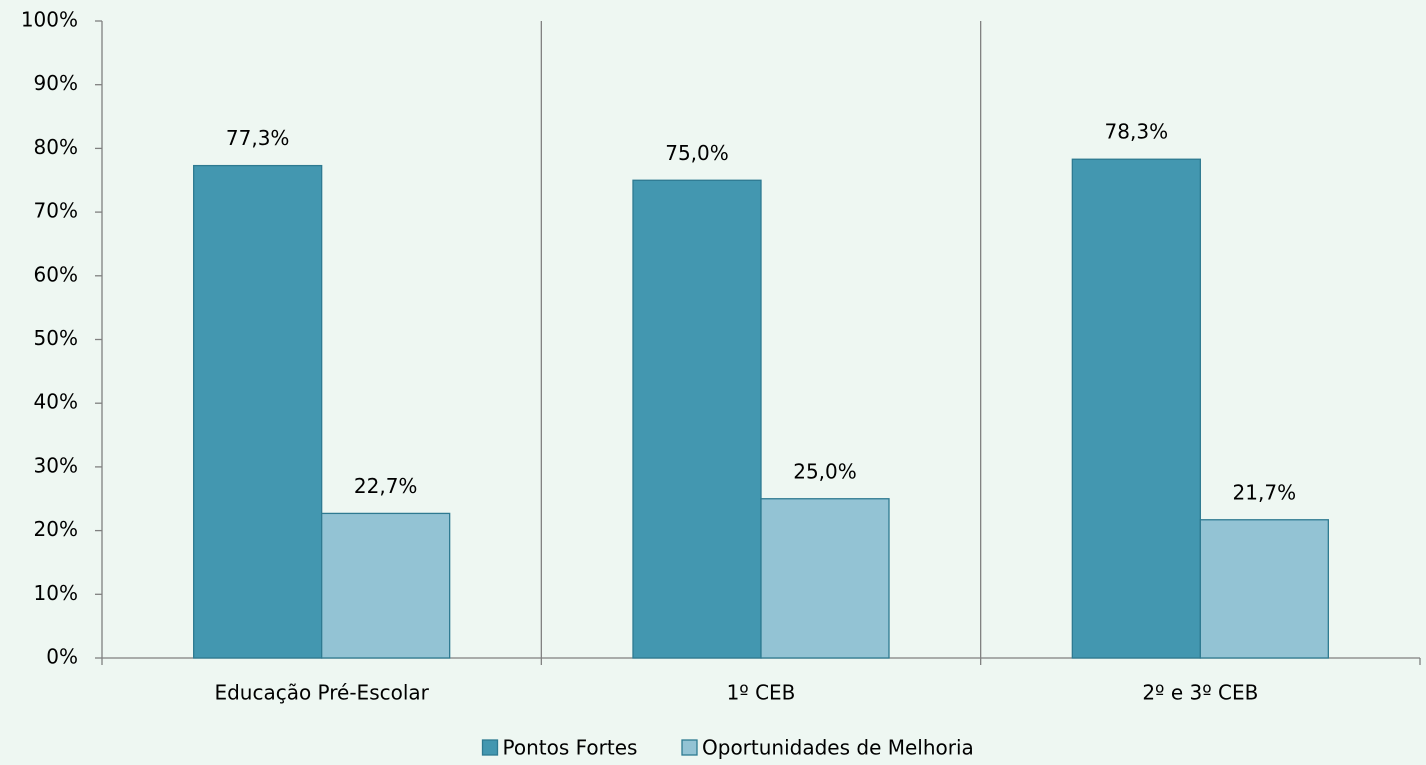 This screenshot has width=1426, height=765. What do you see at coordinates (1137, 132) in the screenshot?
I see `data-label: 78,3%` at bounding box center [1137, 132].